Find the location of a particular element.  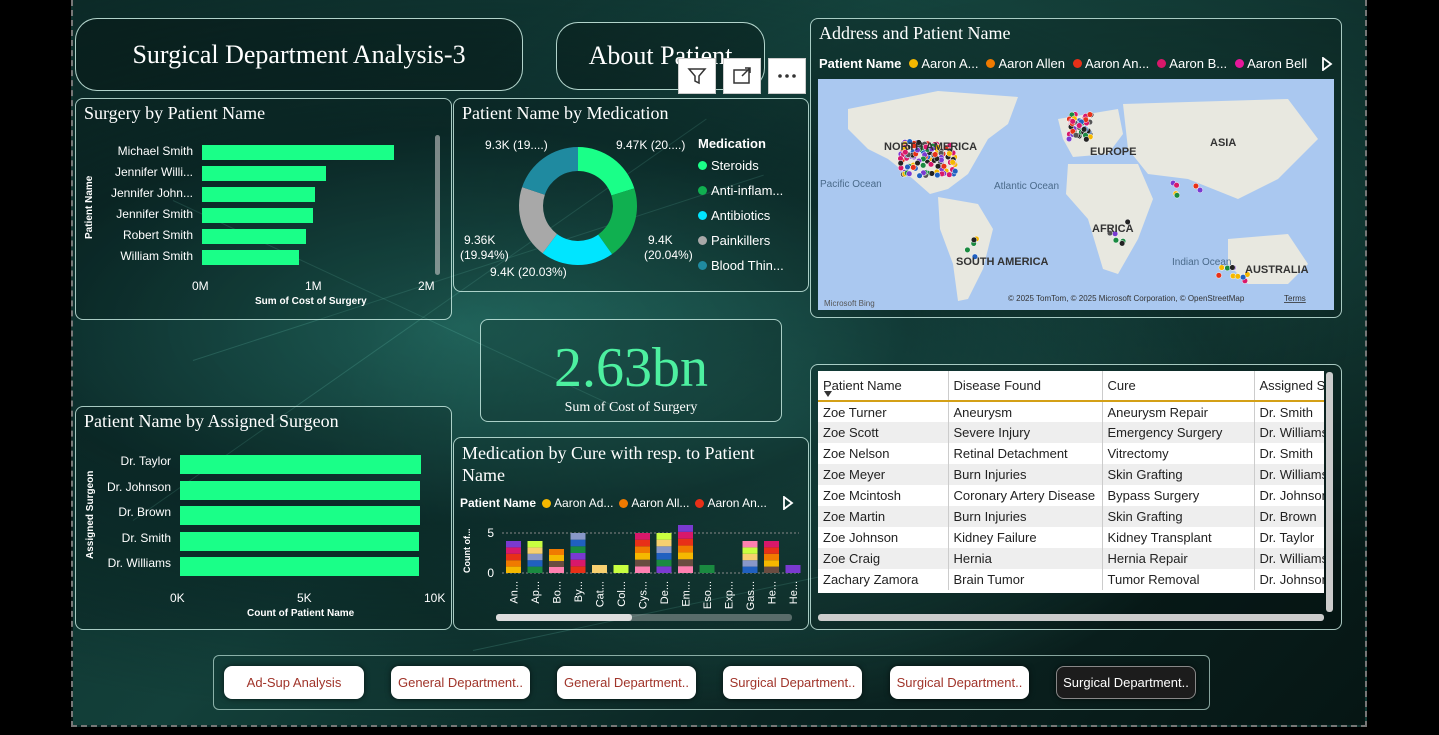

nav-general-department-1: General Department.. is located at coordinates (460, 682).